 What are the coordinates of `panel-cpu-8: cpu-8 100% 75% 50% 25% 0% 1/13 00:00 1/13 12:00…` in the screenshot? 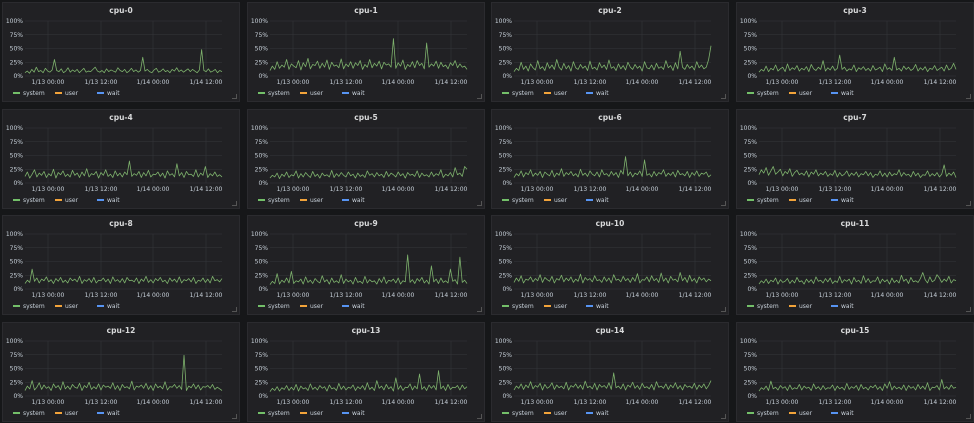 It's located at (121, 265).